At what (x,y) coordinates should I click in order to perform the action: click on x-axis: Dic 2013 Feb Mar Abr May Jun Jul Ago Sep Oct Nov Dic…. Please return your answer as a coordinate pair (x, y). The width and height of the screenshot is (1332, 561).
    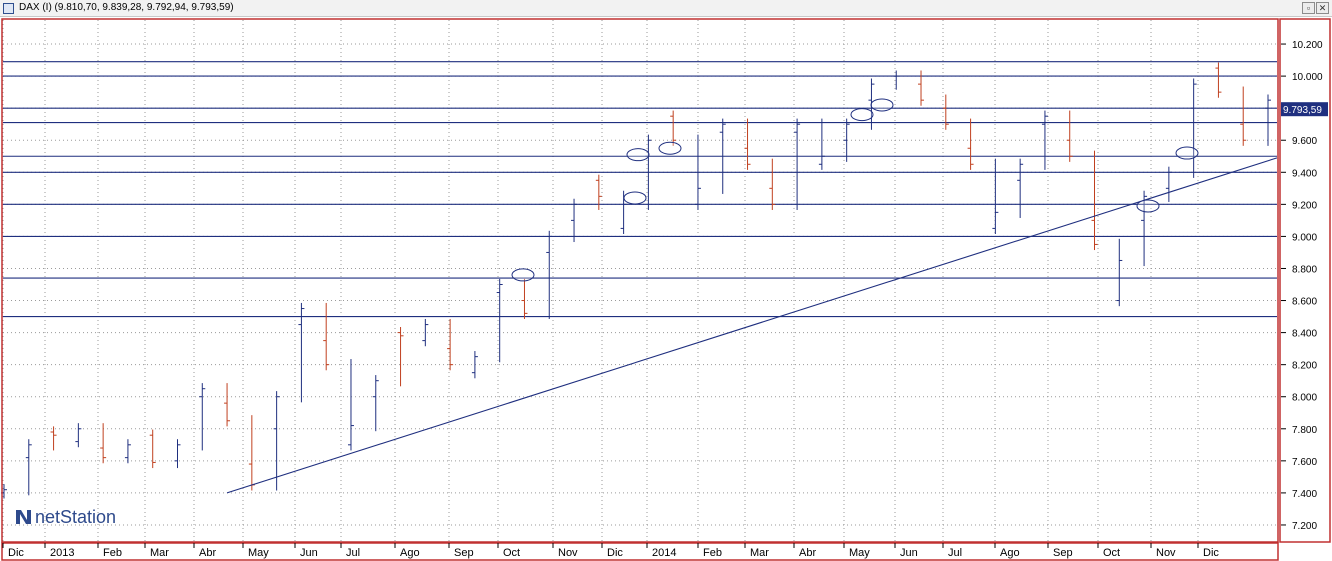
    Looking at the image, I should click on (610, 551).